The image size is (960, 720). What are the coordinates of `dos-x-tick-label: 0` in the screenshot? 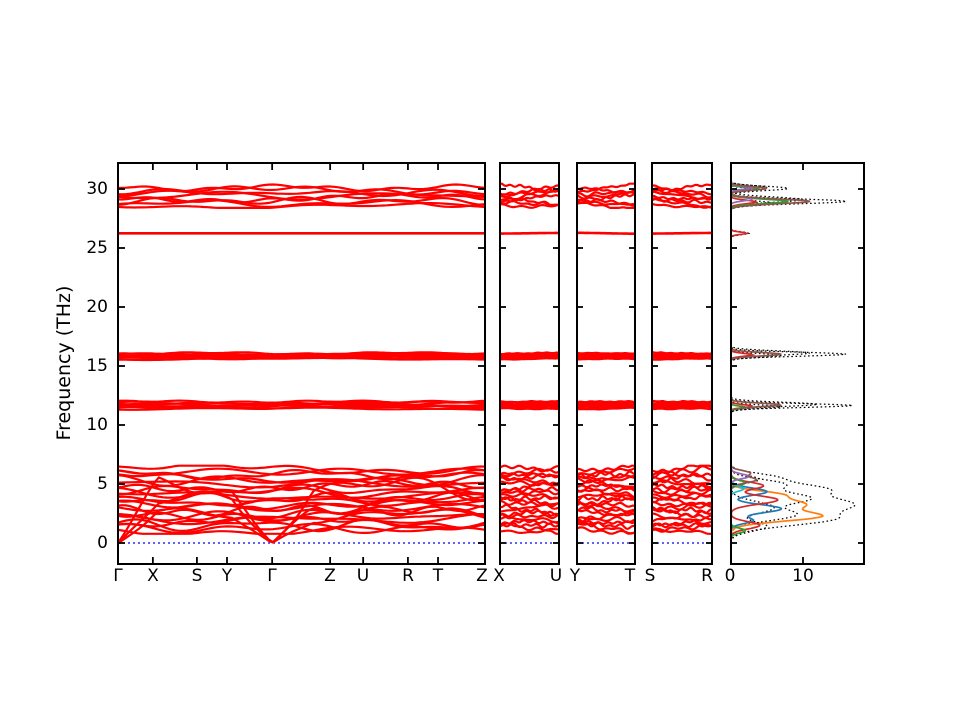 It's located at (730, 576).